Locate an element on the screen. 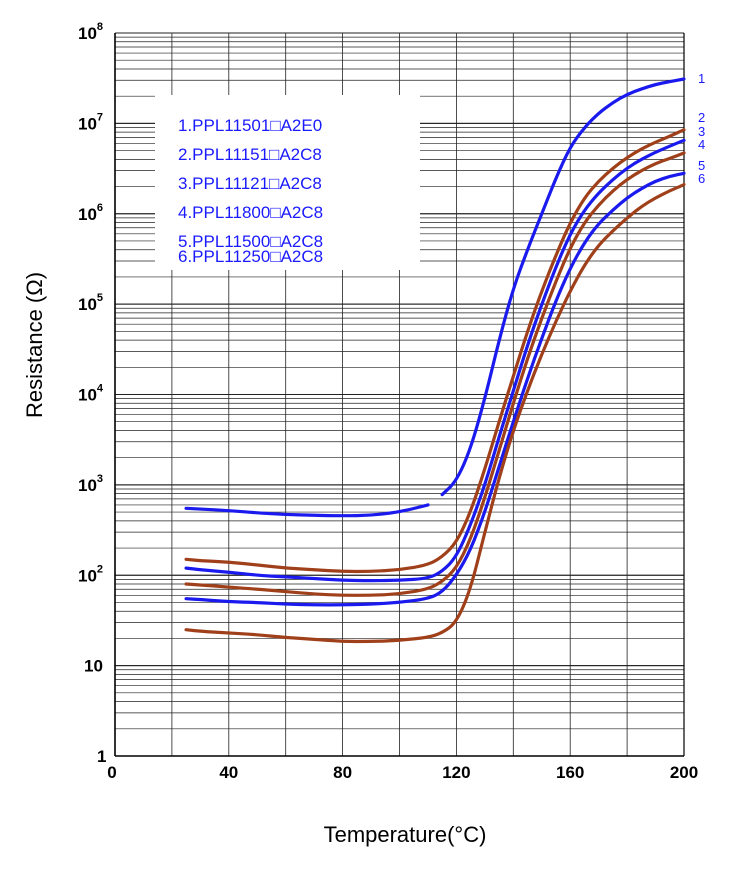  legend-entry-3: 3.PPL11121□A2C8 is located at coordinates (250, 183).